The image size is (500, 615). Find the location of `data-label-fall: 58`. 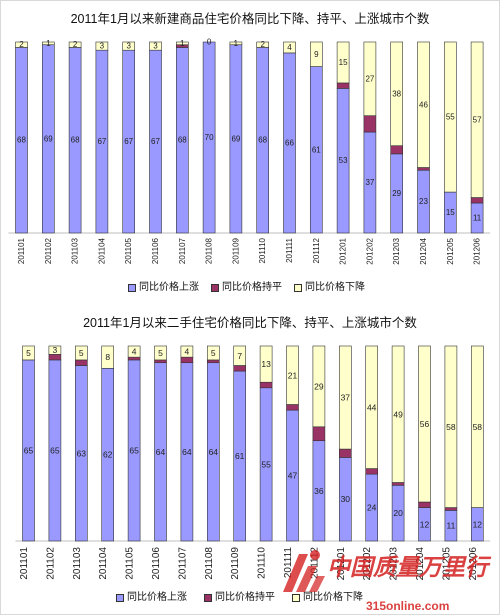

data-label-fall: 58 is located at coordinates (451, 427).